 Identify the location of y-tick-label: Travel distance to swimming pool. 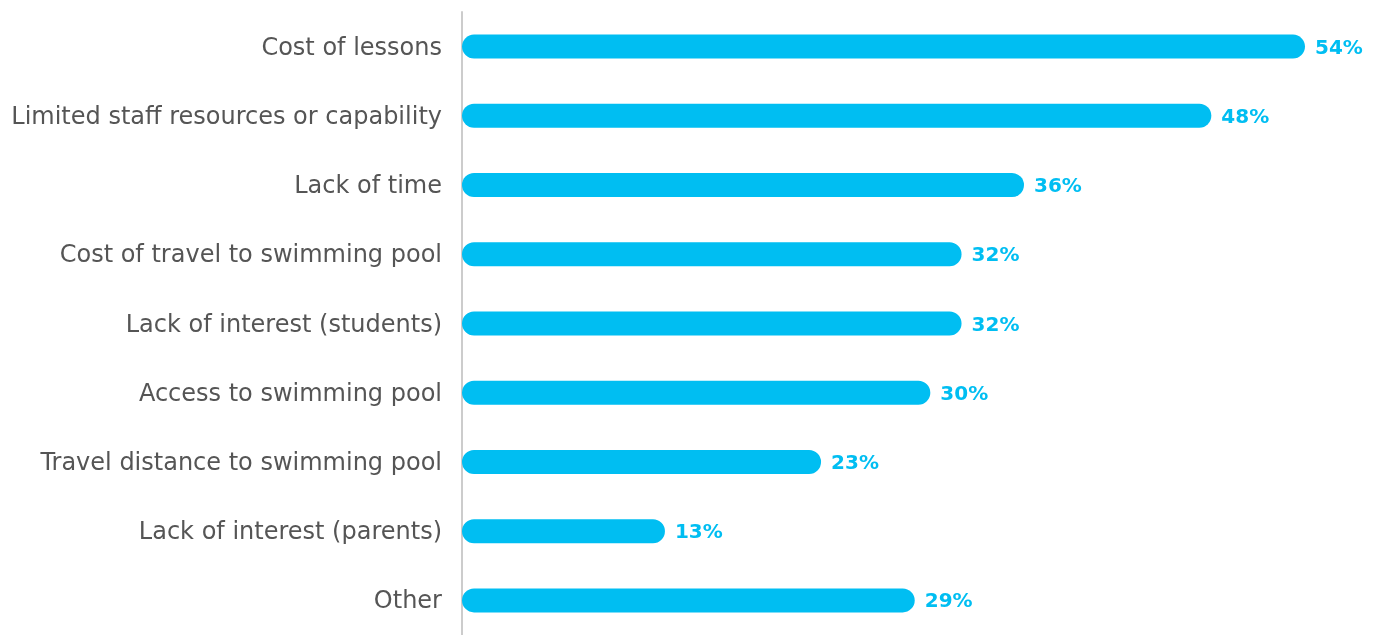
(240, 461).